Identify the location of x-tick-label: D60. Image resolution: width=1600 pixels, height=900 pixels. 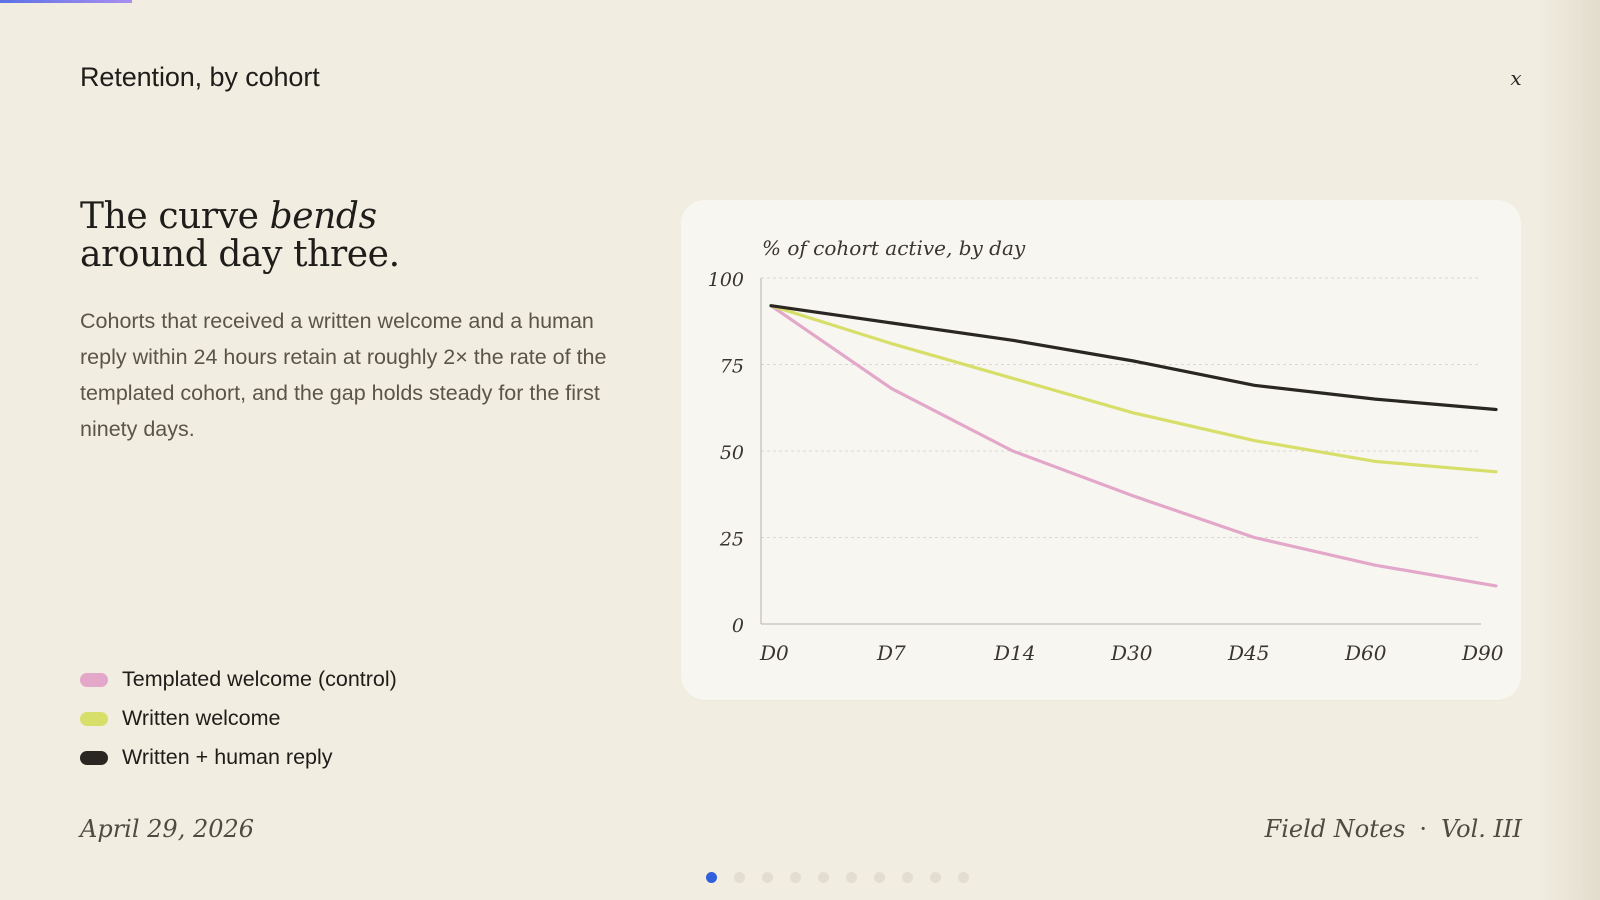
(1365, 653).